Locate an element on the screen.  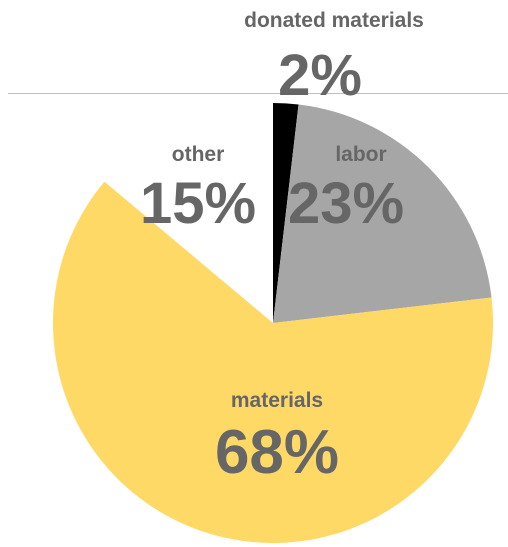
slice-name-label-materials: materials is located at coordinates (277, 400).